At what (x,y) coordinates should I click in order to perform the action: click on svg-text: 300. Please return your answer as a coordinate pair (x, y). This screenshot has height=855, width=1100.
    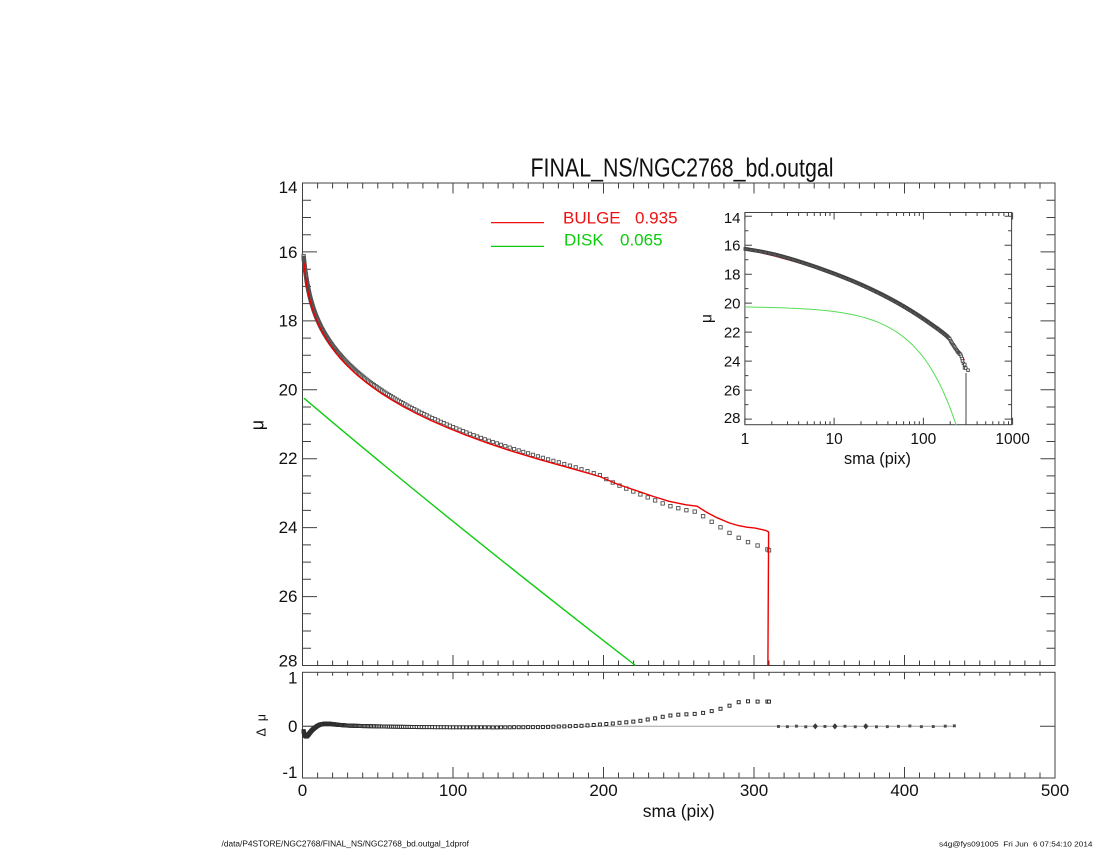
    Looking at the image, I should click on (754, 790).